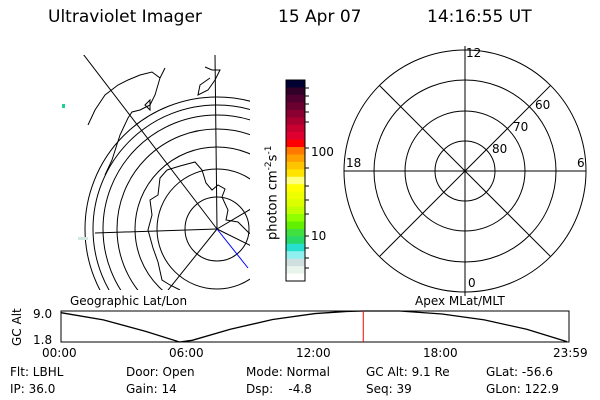 The height and width of the screenshot is (400, 600). What do you see at coordinates (354, 163) in the screenshot?
I see `mlt-label-18: 18` at bounding box center [354, 163].